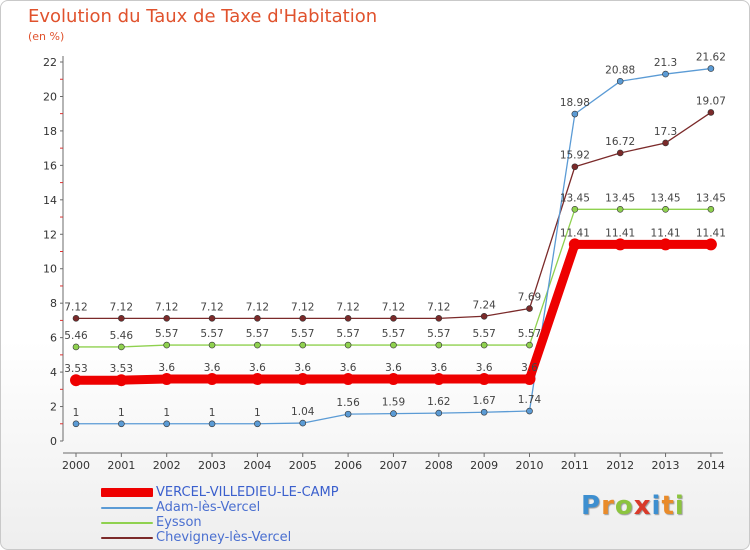 Image resolution: width=750 pixels, height=550 pixels. What do you see at coordinates (46, 36) in the screenshot?
I see `y-axis-unit: (en %)` at bounding box center [46, 36].